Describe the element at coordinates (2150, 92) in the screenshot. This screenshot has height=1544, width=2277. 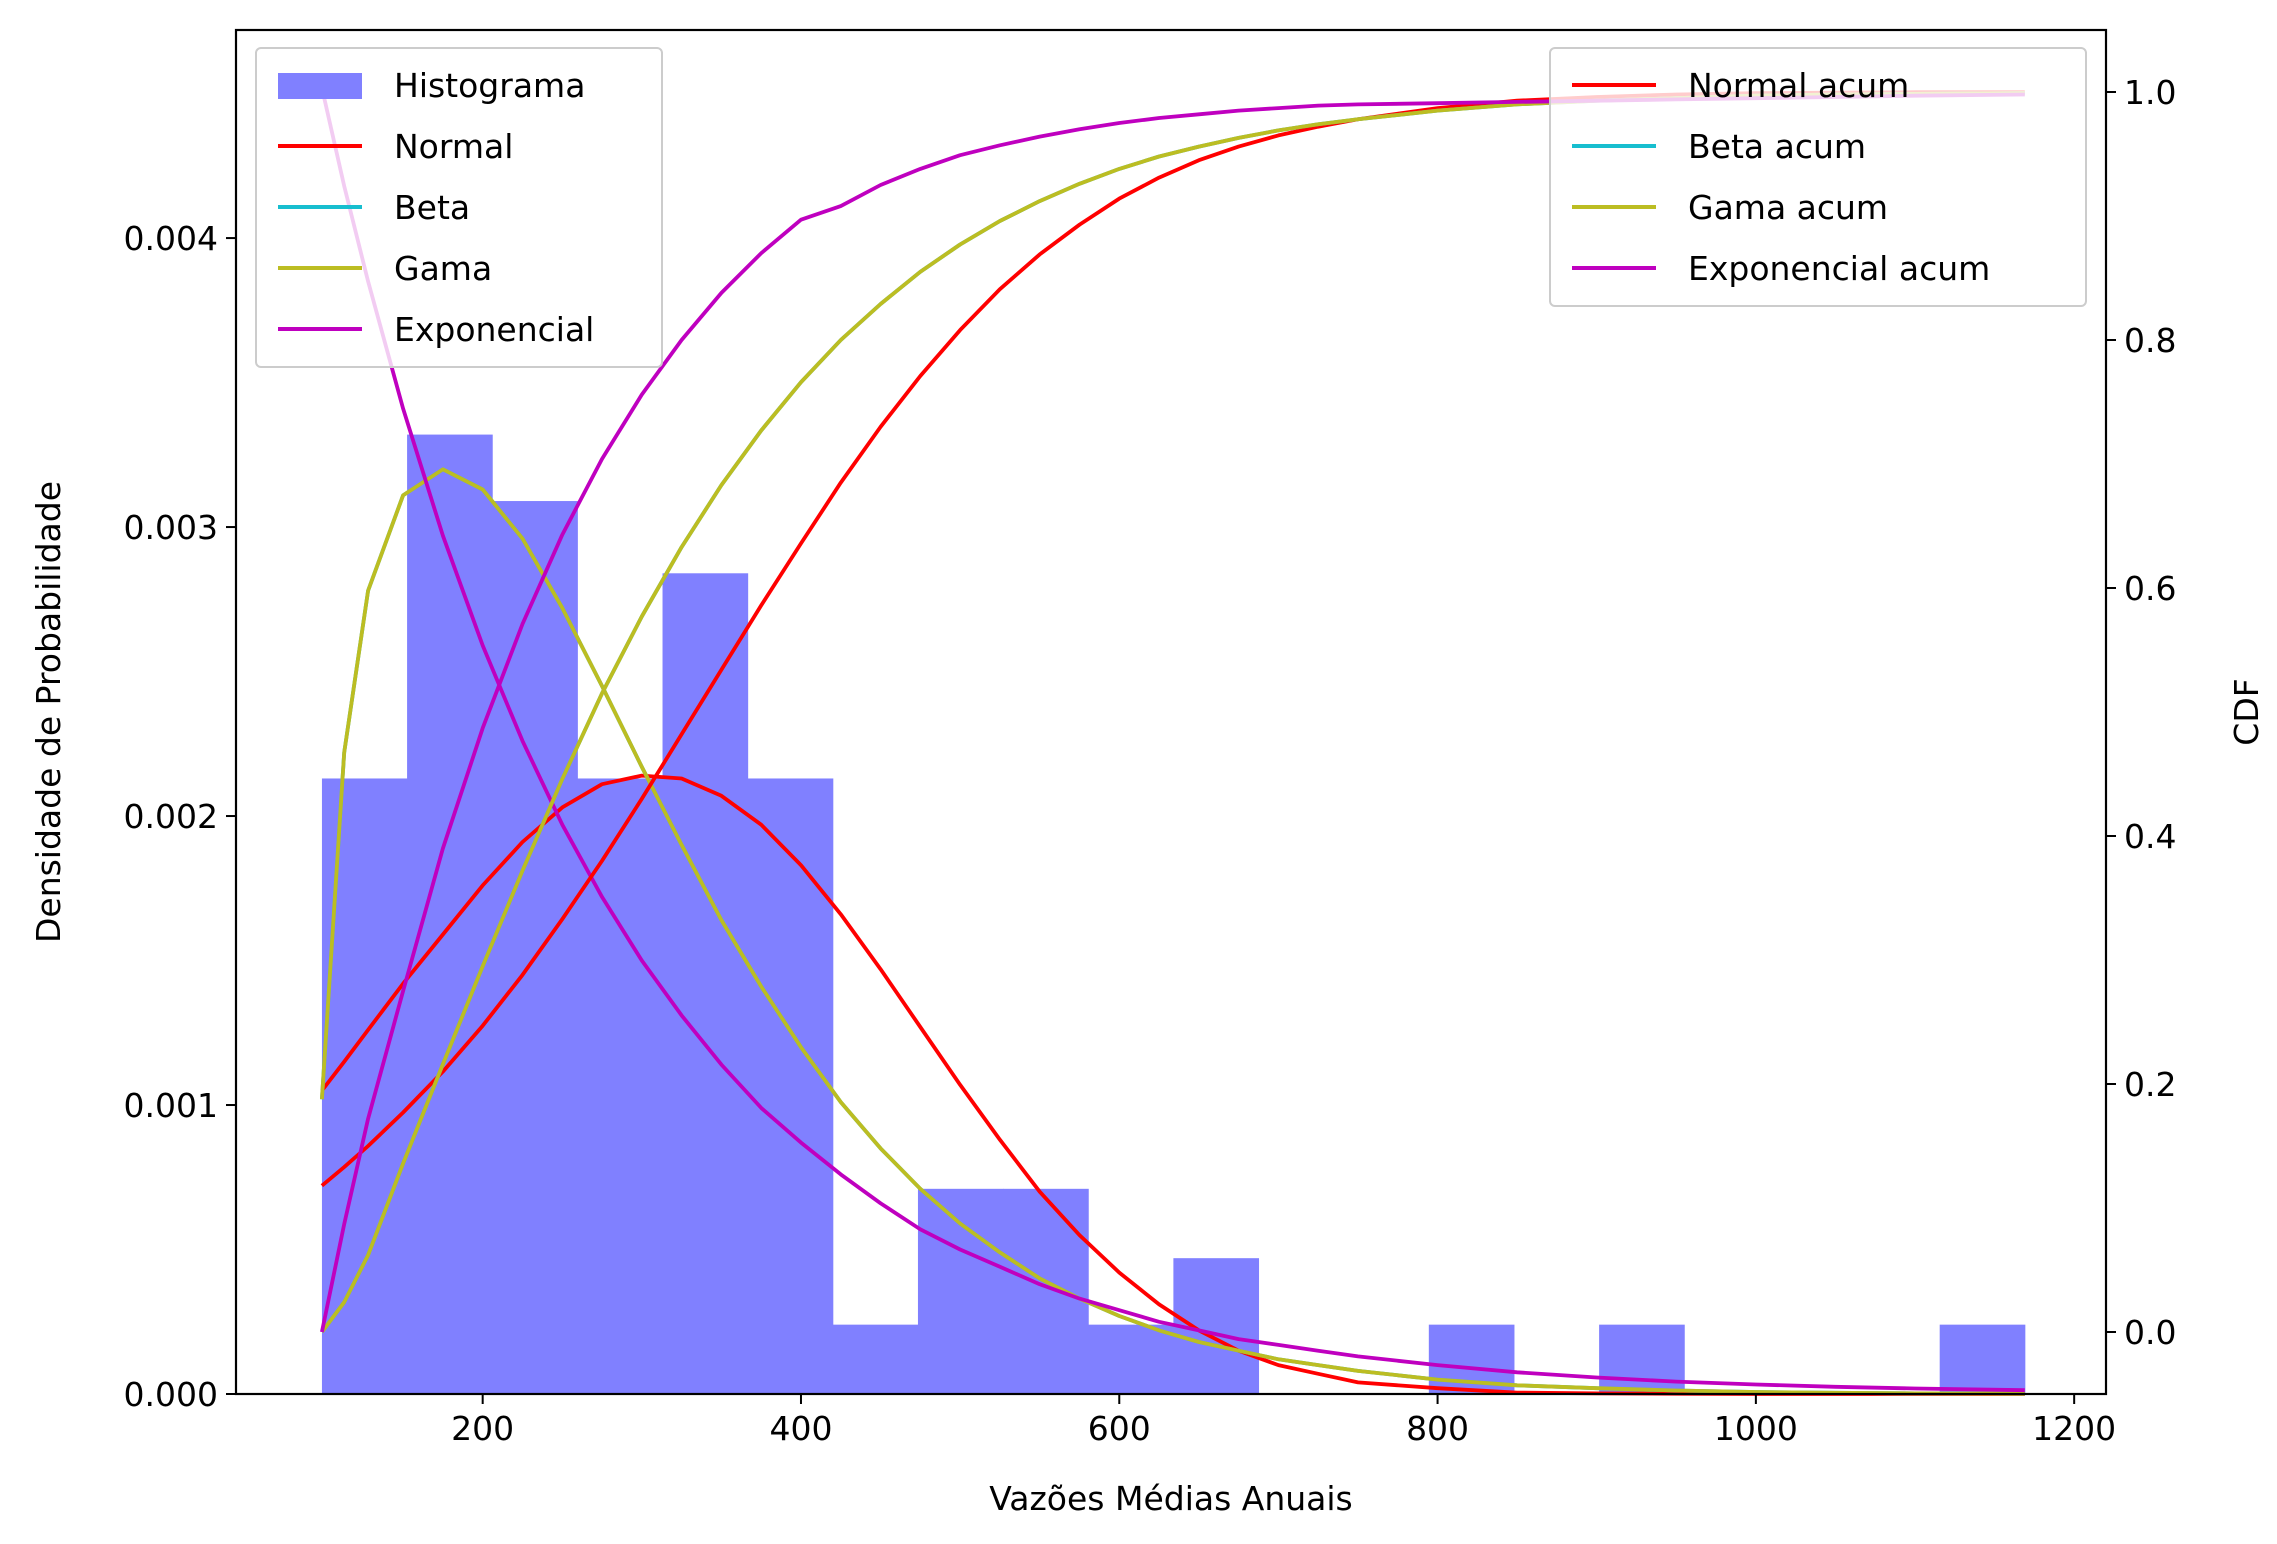
I see `y-right-tick-label: 1.0` at that location.